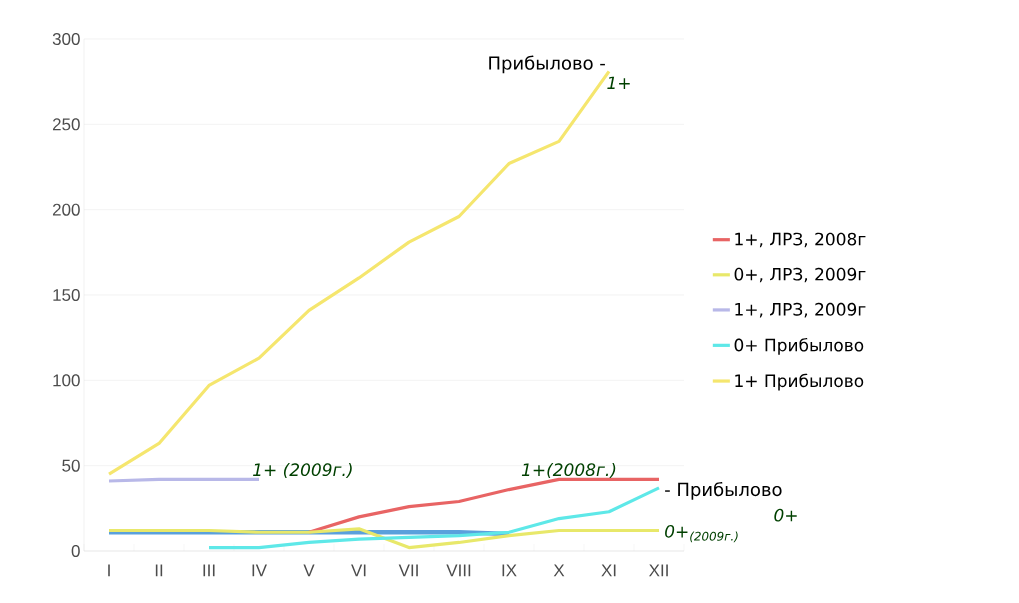 The height and width of the screenshot is (603, 1019). What do you see at coordinates (785, 515) in the screenshot?
I see `text: 0+` at bounding box center [785, 515].